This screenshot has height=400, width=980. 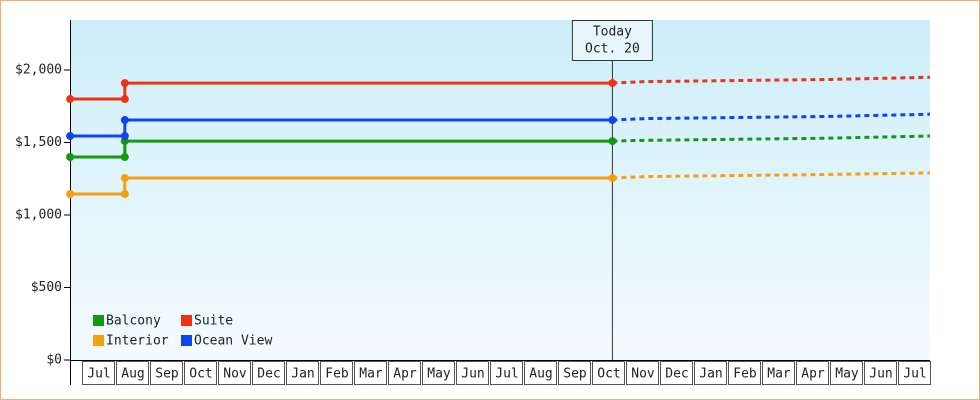 I want to click on today-label: Today, so click(x=612, y=32).